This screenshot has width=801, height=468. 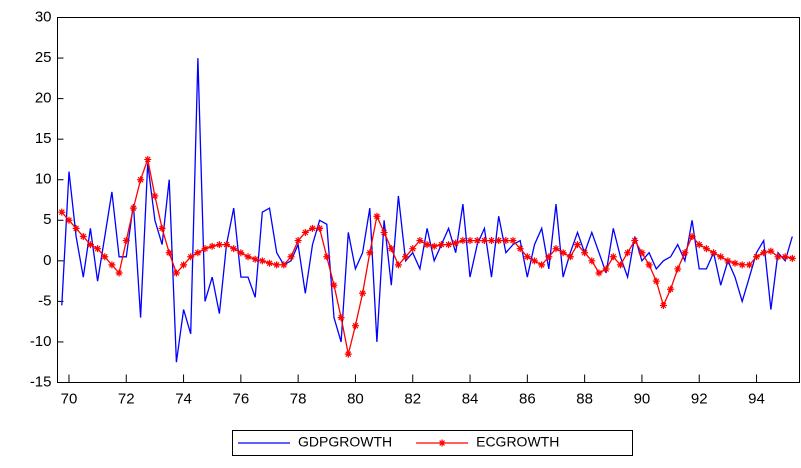 I want to click on x-tick-label: 82, so click(x=412, y=398).